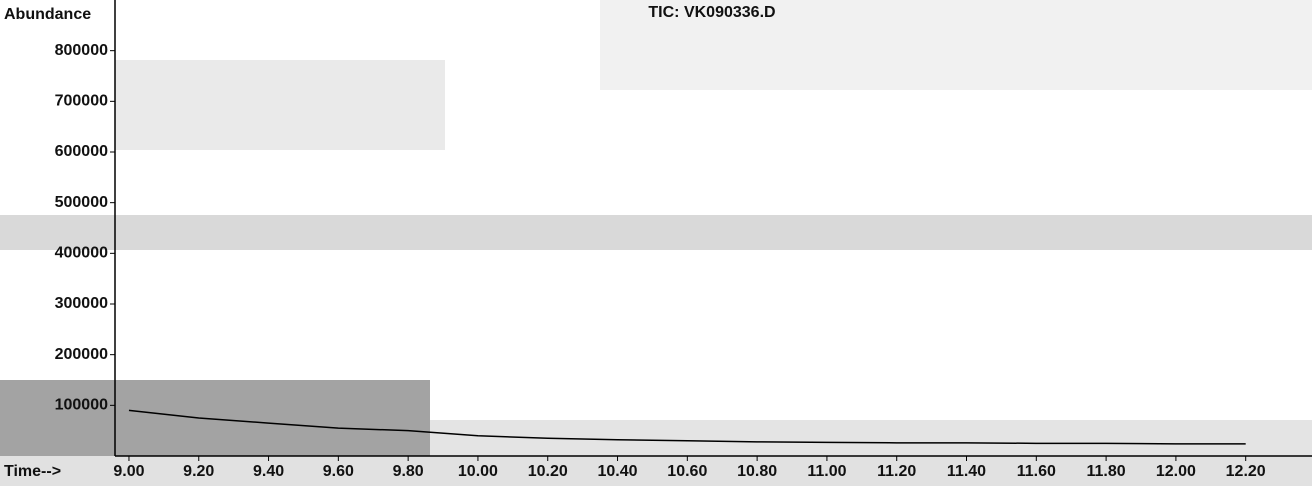 This screenshot has width=1312, height=486. Describe the element at coordinates (618, 471) in the screenshot. I see `x-tick-label: 10.40` at that location.